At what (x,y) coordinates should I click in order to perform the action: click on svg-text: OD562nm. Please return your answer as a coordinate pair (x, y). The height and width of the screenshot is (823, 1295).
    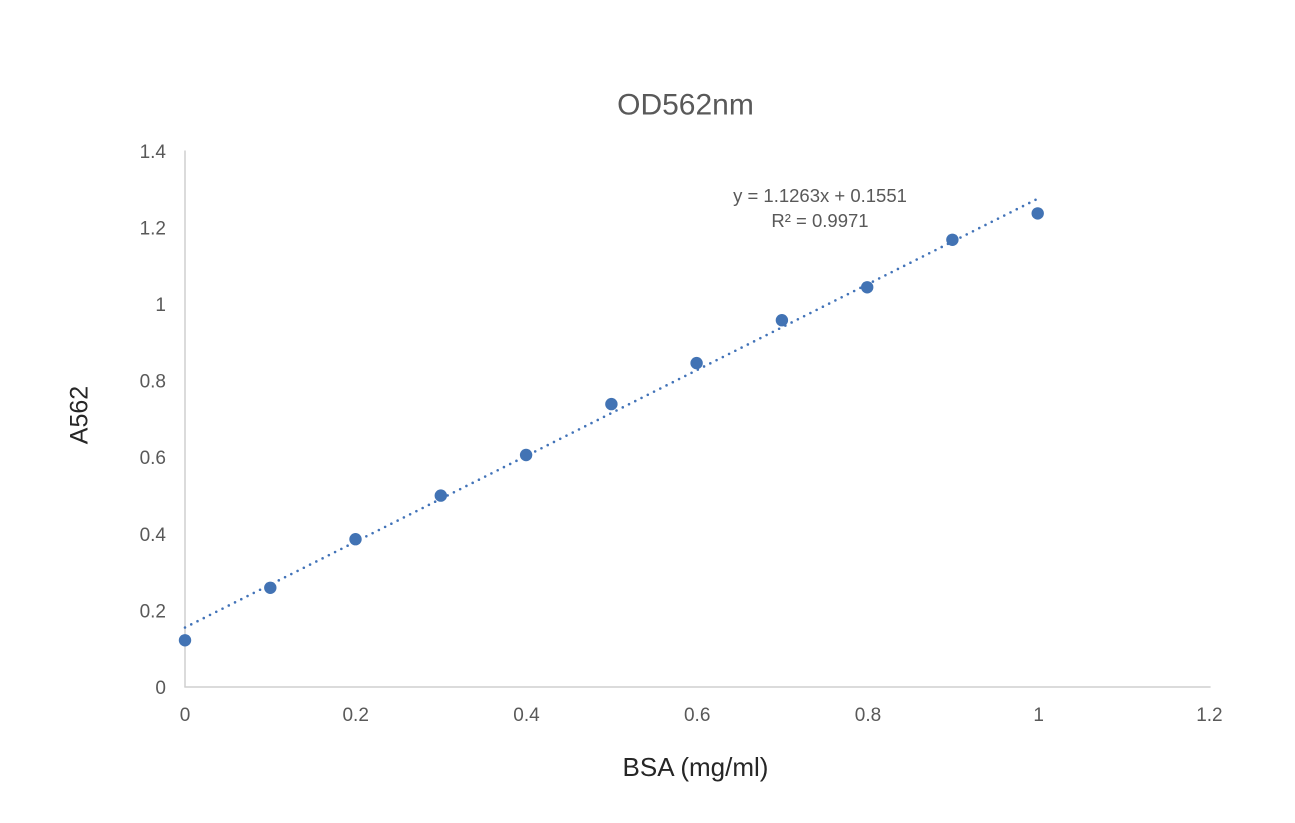
    Looking at the image, I should click on (685, 104).